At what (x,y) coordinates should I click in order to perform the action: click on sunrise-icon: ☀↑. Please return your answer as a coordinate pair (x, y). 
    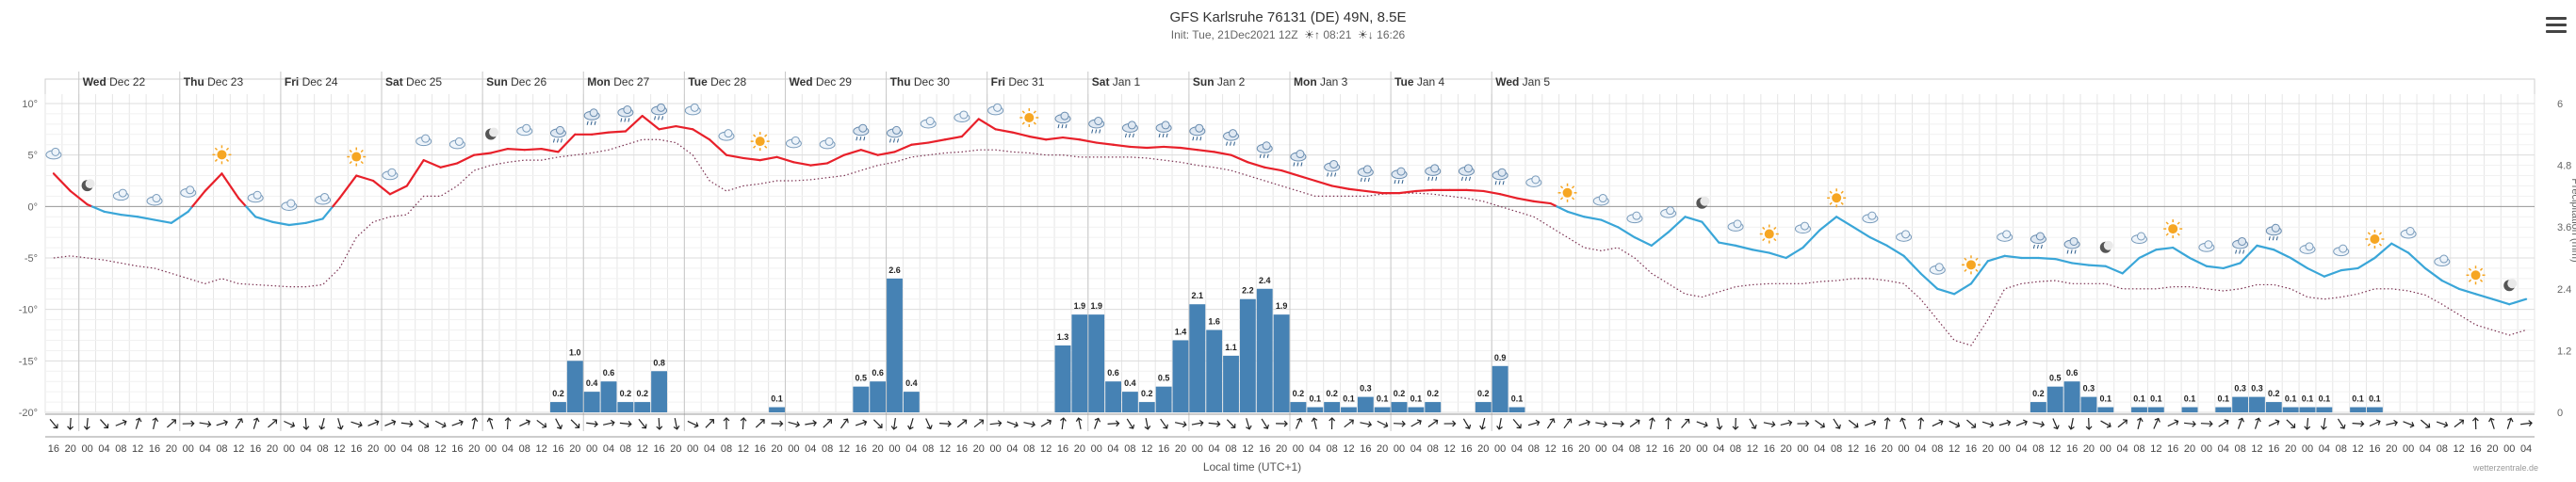
    Looking at the image, I should click on (1312, 34).